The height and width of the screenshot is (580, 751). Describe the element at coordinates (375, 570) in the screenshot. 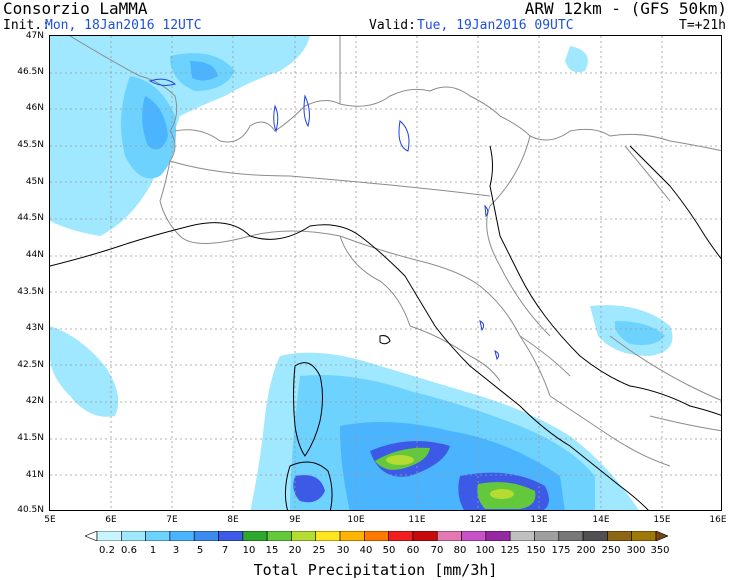

I see `colorbar-title: Total Precipitation [mm/3h]` at that location.